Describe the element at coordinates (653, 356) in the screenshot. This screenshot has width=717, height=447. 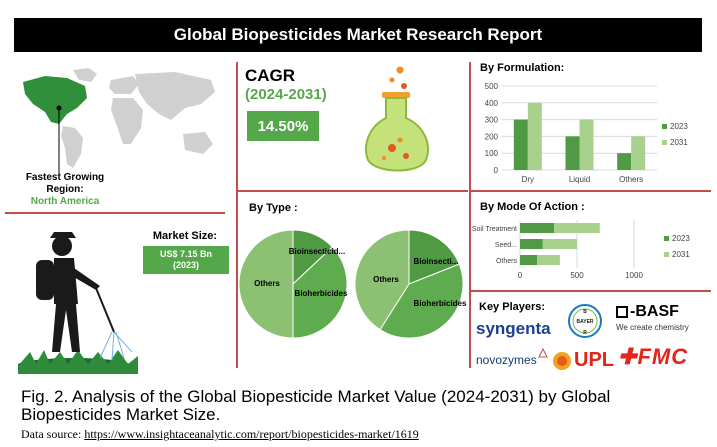
I see `fmc-logo: ✚FMC` at that location.